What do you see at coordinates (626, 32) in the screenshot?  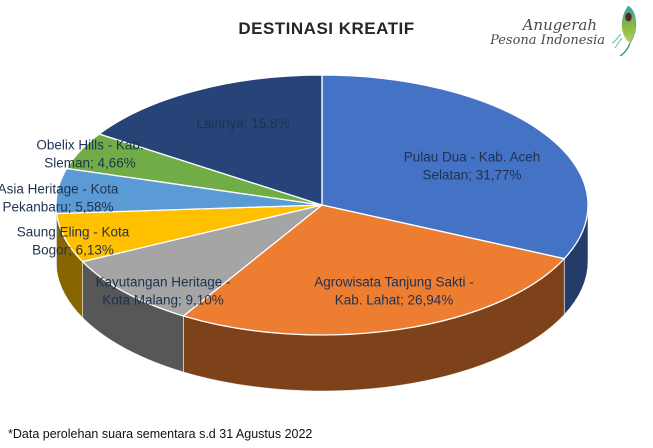 I see `peacock-feather-icon` at bounding box center [626, 32].